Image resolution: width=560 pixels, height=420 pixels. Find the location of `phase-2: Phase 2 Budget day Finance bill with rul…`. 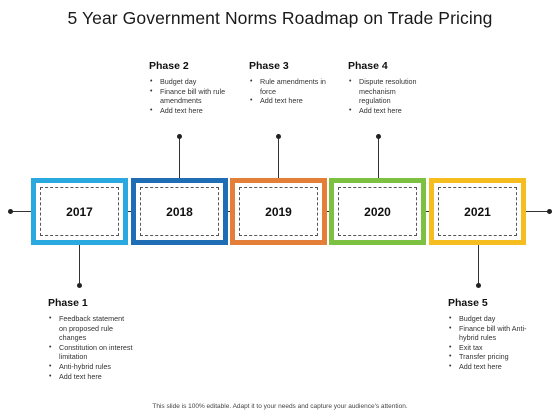

phase-2: Phase 2 Budget day Finance bill with rul… is located at coordinates (204, 87).